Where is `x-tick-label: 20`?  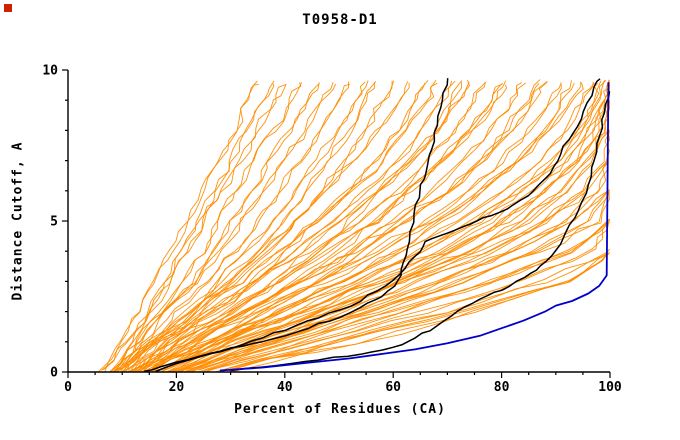
x-tick-label: 20 is located at coordinates (177, 387).